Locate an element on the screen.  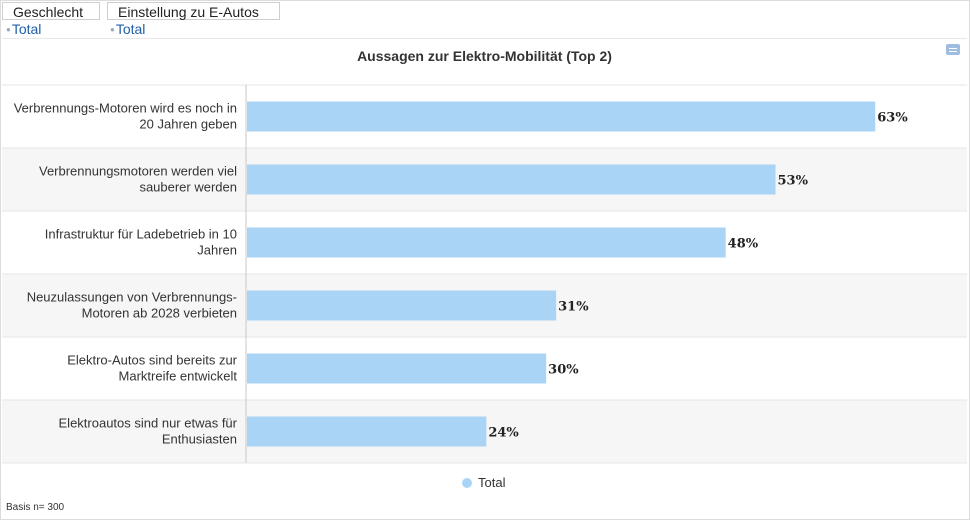
chart-title: Aussagen zur Elektro-Mobilität (Top 2) is located at coordinates (484, 56).